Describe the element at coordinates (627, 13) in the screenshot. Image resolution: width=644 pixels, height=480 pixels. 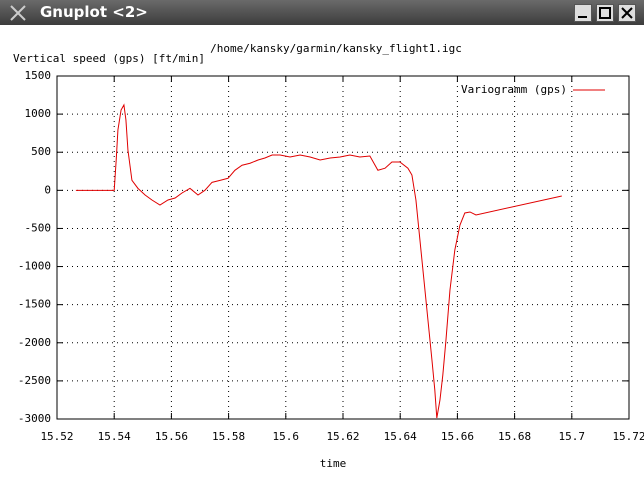
I see `close-button` at that location.